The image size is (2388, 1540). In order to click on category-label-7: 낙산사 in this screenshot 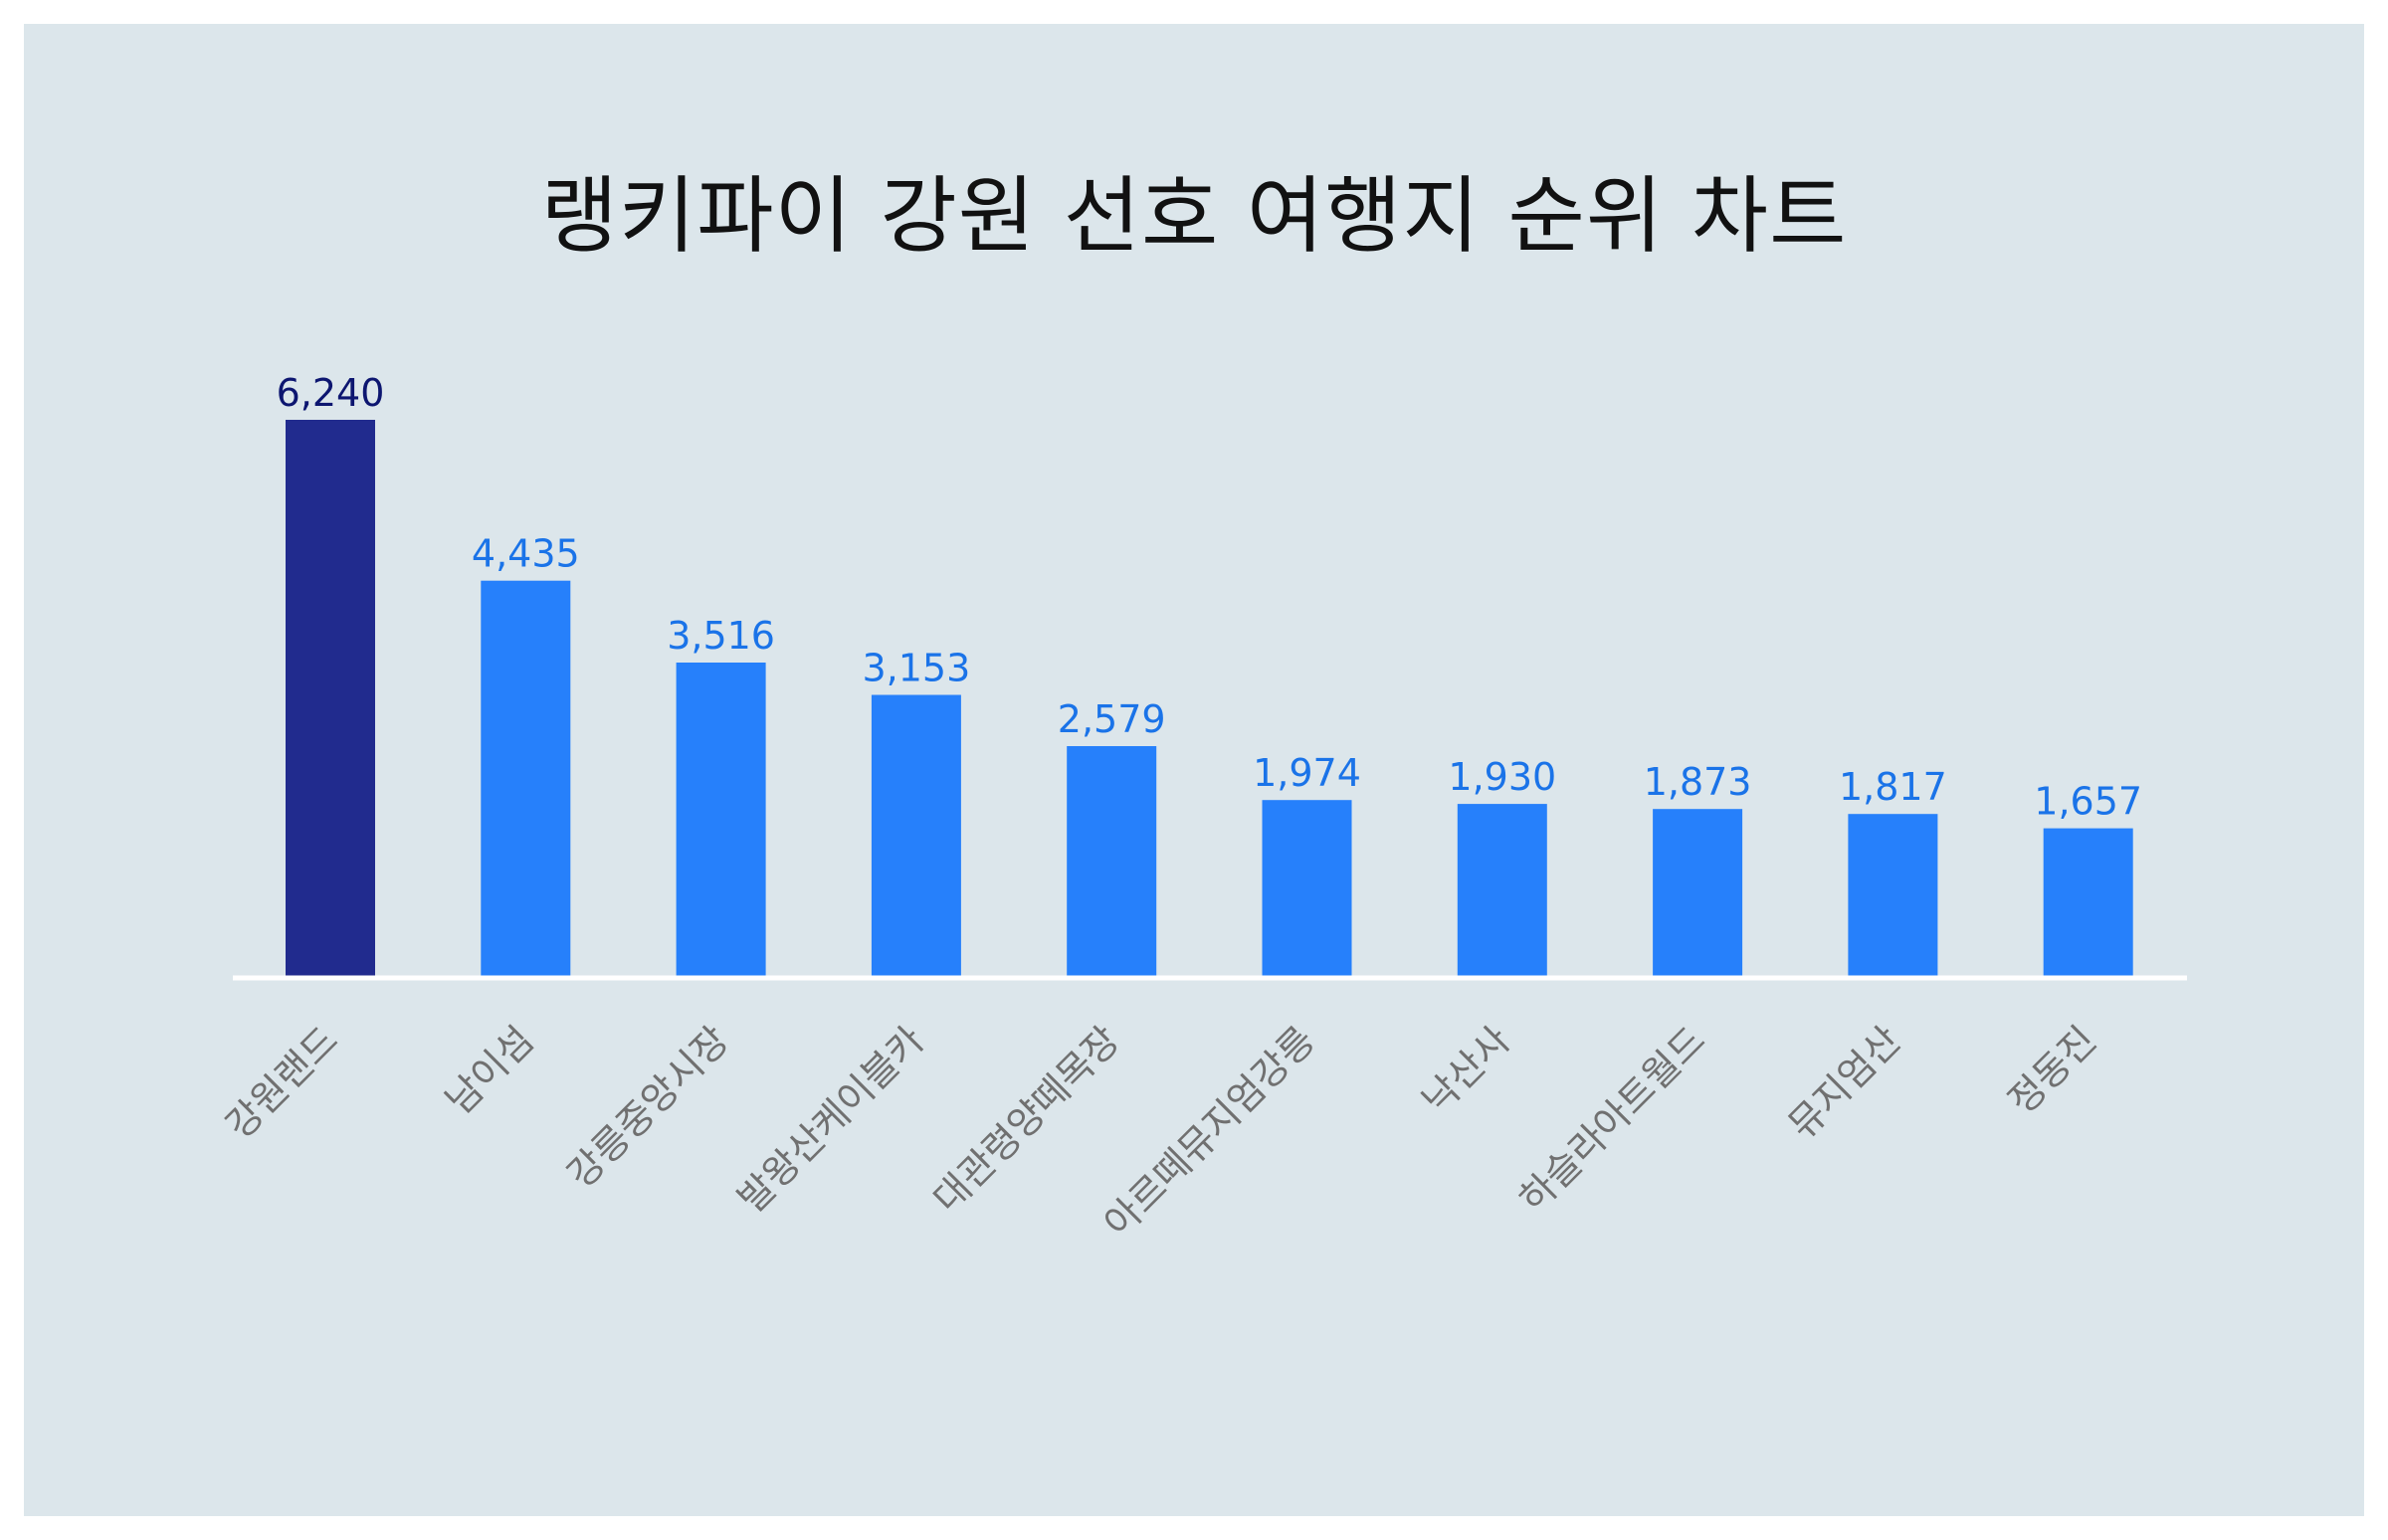, I will do `click(1466, 1070)`.